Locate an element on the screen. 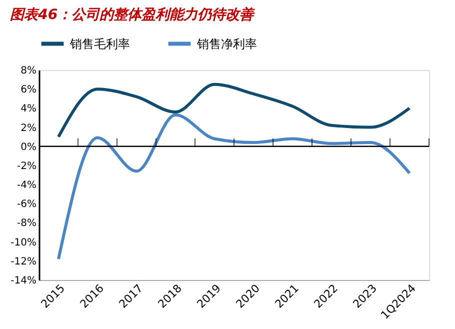 The width and height of the screenshot is (455, 329). y-tick-label: -12% is located at coordinates (23, 262).